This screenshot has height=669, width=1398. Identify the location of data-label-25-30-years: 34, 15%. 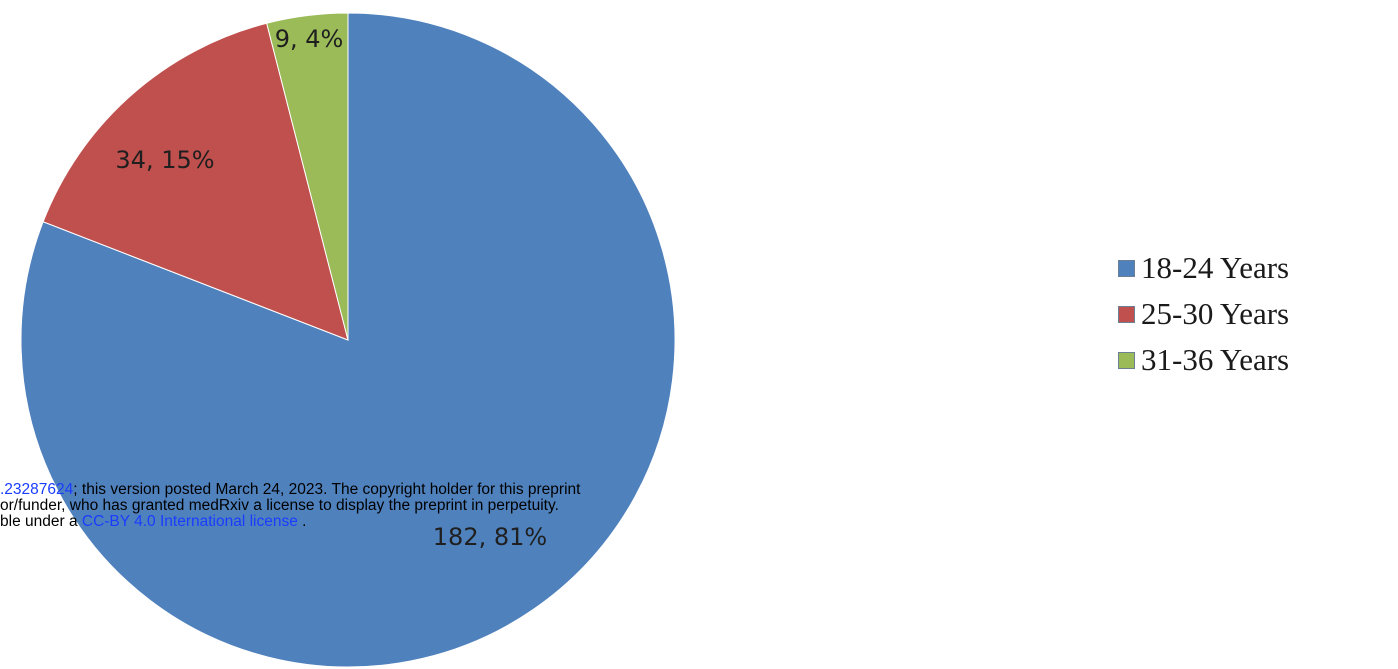
(164, 160).